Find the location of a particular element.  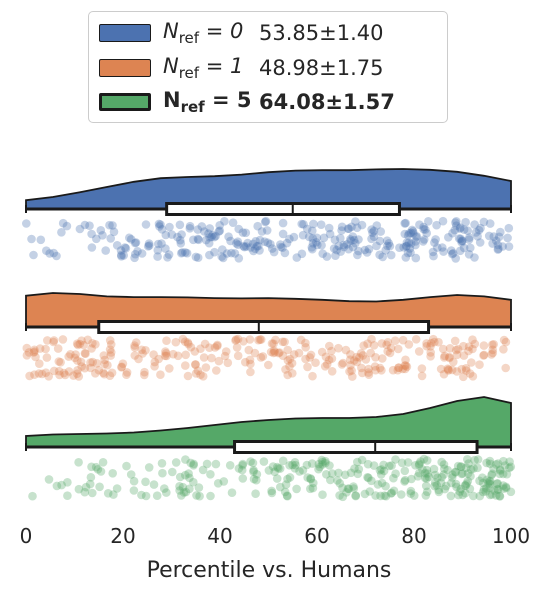

legend-item-nref-0: Nref = 0 53.85±1.40 is located at coordinates (241, 33).